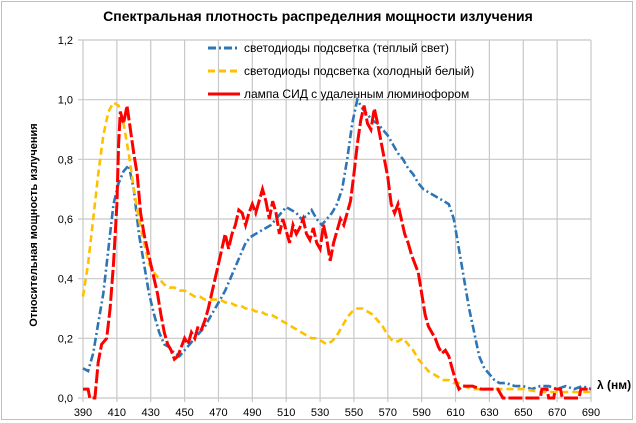 Image resolution: width=636 pixels, height=423 pixels. What do you see at coordinates (65, 280) in the screenshot?
I see `y-tick-label: 0,4` at bounding box center [65, 280].